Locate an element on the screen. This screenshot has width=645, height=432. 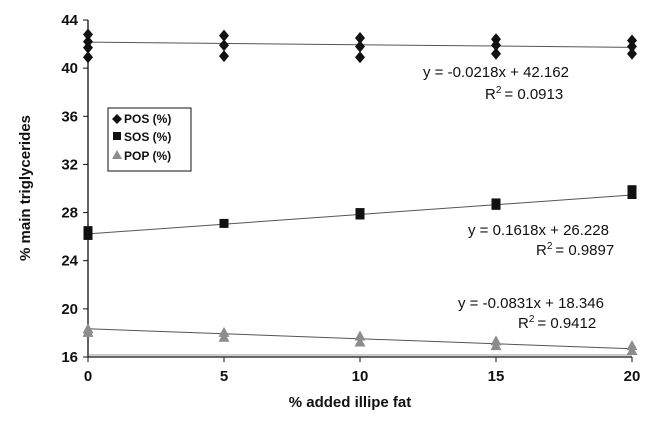
pop-r2: R2 = 0.9412 is located at coordinates (557, 323).